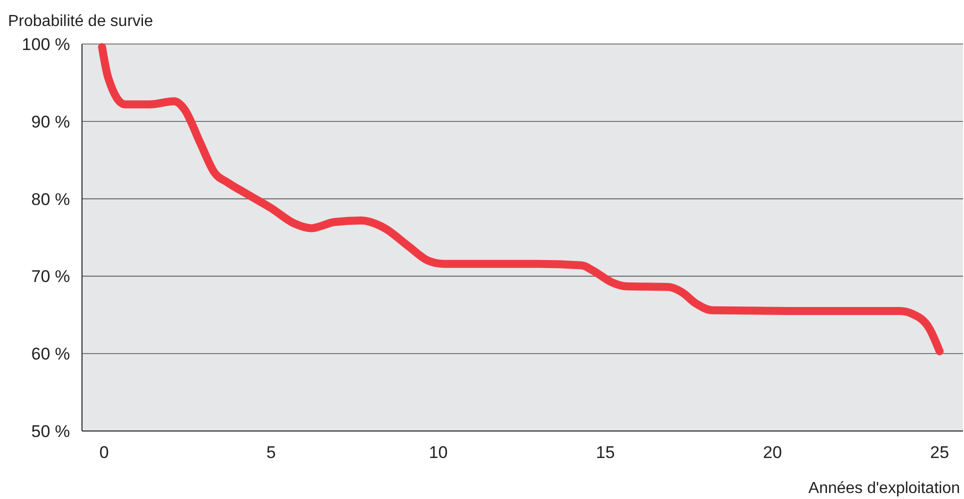 The image size is (964, 499). Describe the element at coordinates (50, 276) in the screenshot. I see `y-tick-label: 70 %` at that location.